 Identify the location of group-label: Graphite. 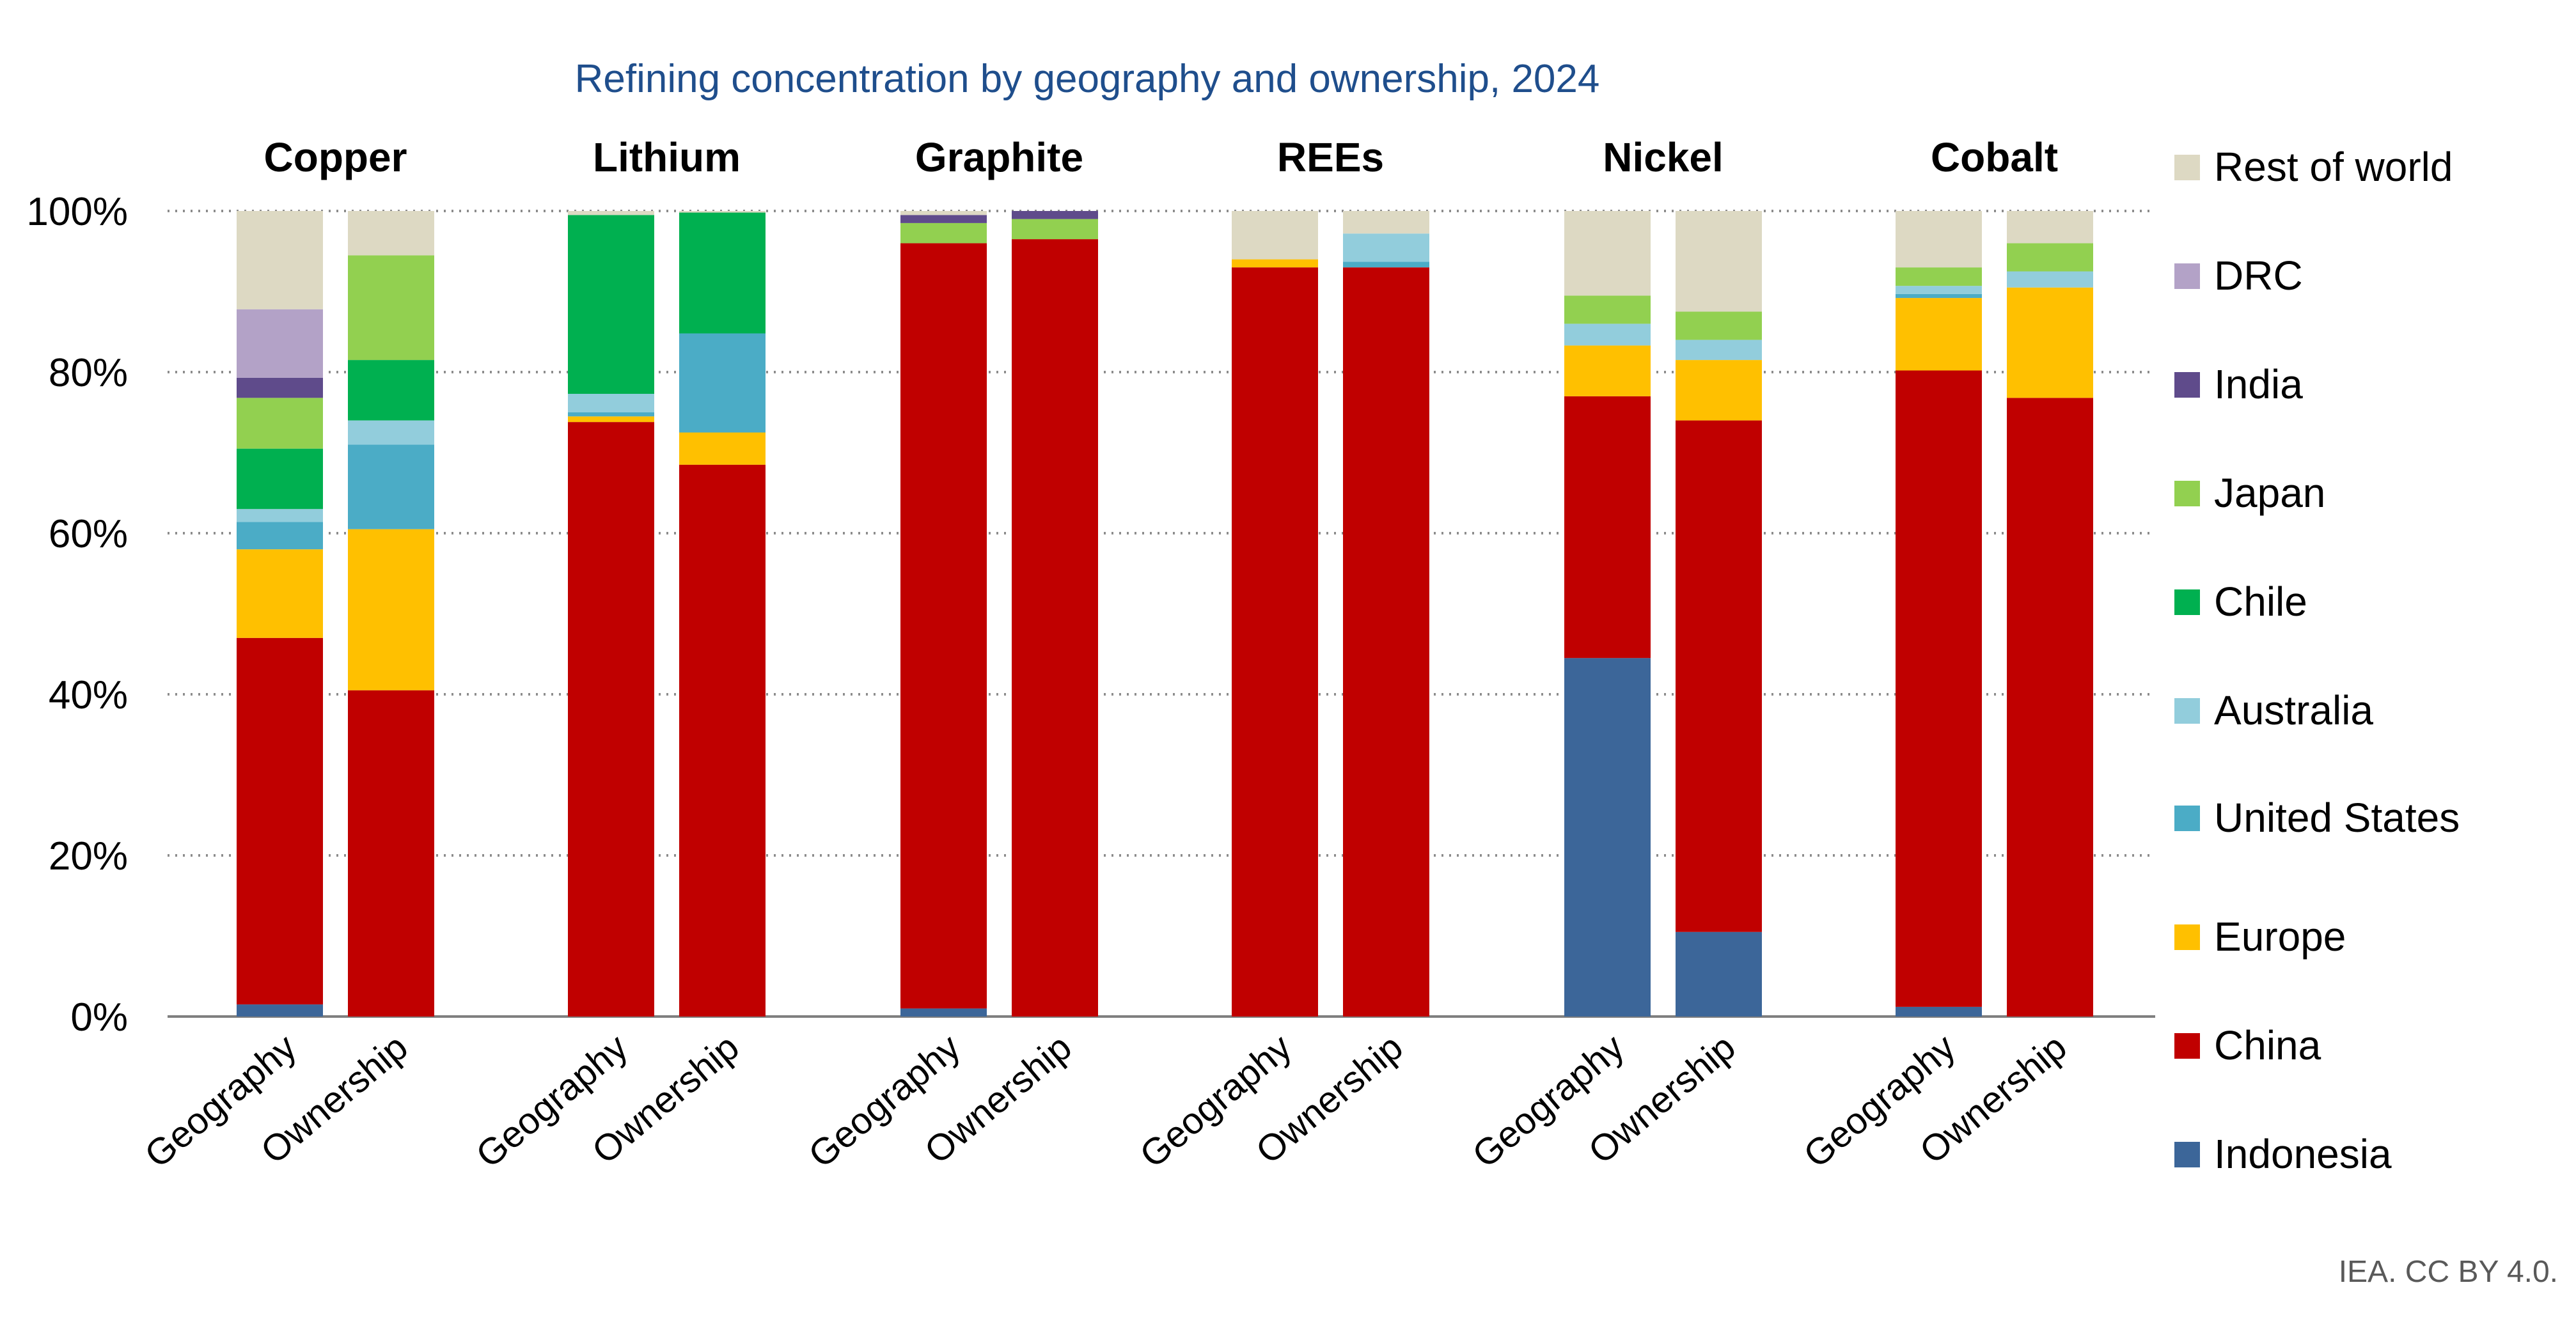
(999, 157).